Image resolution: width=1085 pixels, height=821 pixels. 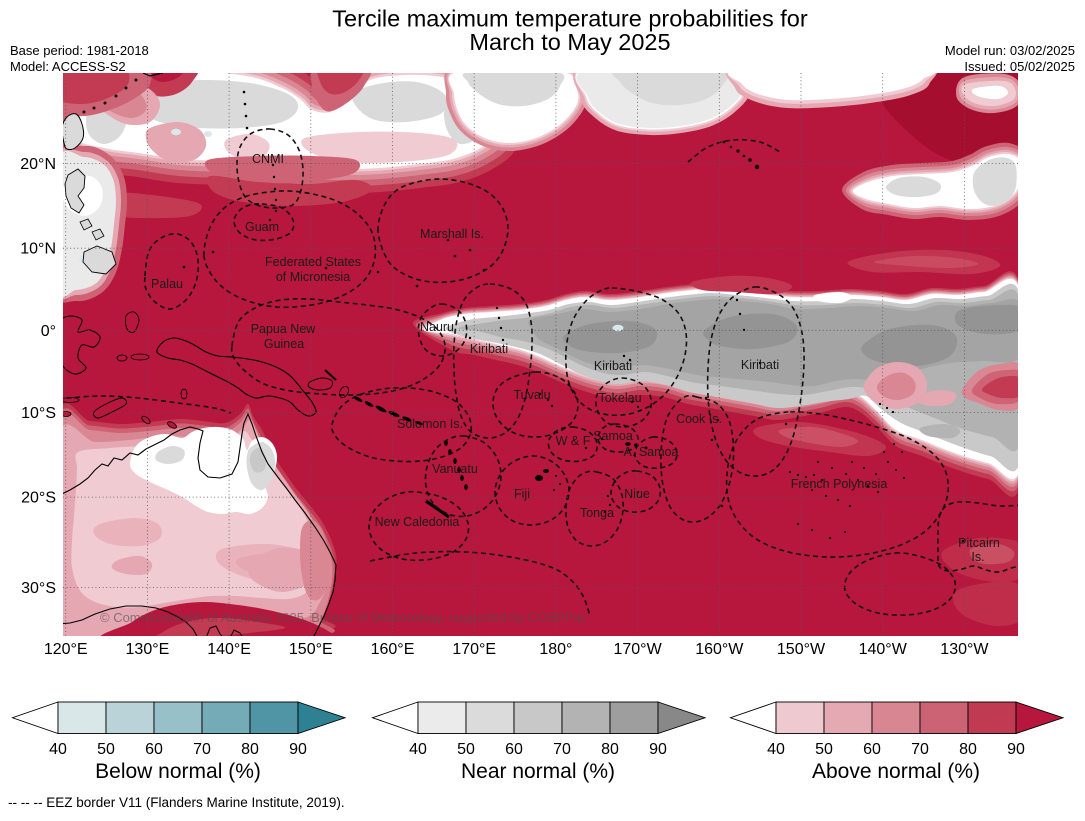 What do you see at coordinates (801, 649) in the screenshot?
I see `svg-text: 150°W` at bounding box center [801, 649].